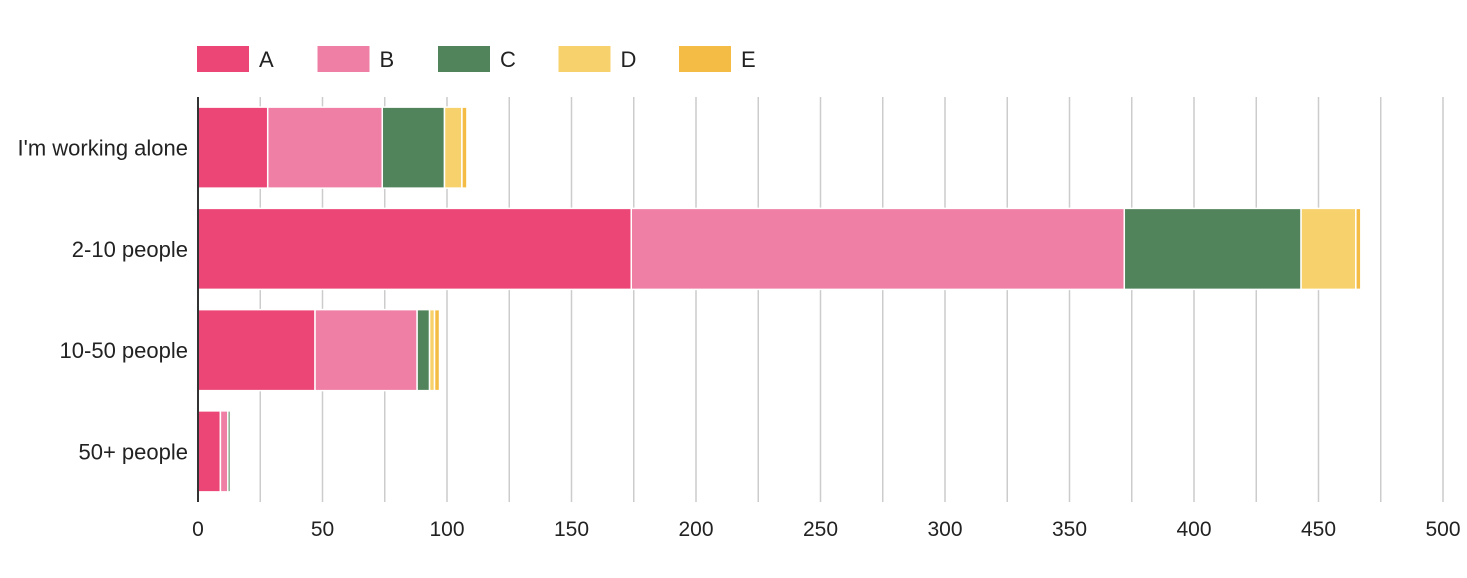  Describe the element at coordinates (1318, 529) in the screenshot. I see `x-tick-label: 450` at that location.